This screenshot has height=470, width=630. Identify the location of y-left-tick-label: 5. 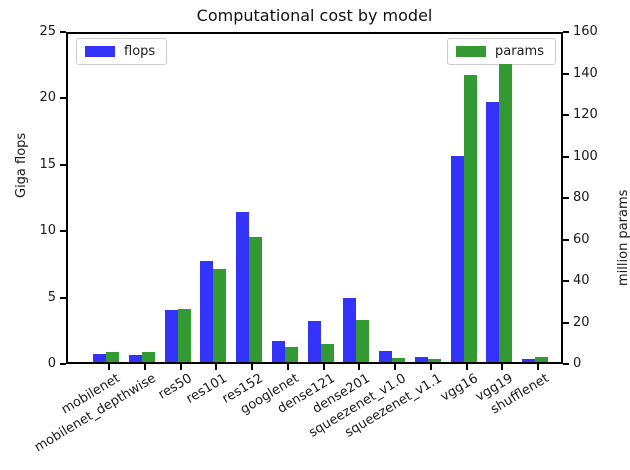
(51, 297).